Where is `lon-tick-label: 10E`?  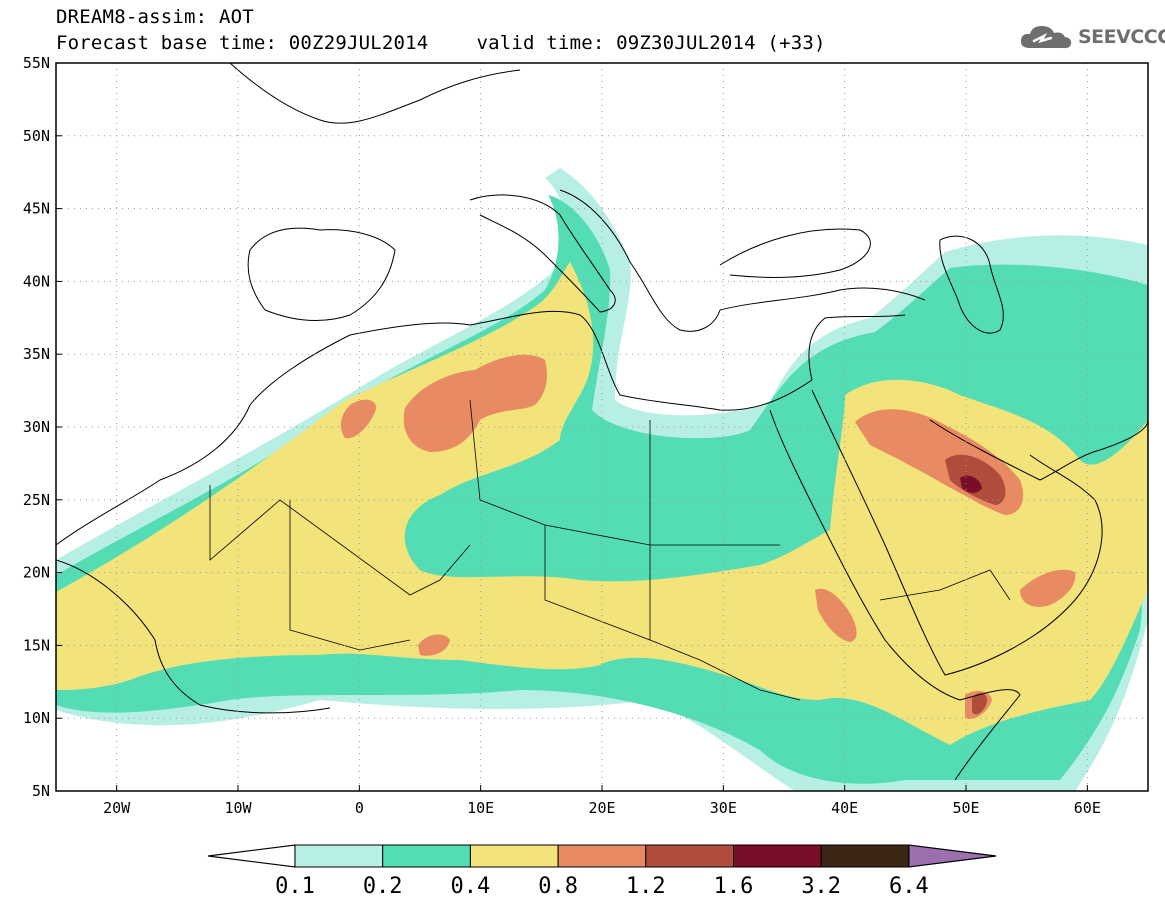 lon-tick-label: 10E is located at coordinates (480, 808).